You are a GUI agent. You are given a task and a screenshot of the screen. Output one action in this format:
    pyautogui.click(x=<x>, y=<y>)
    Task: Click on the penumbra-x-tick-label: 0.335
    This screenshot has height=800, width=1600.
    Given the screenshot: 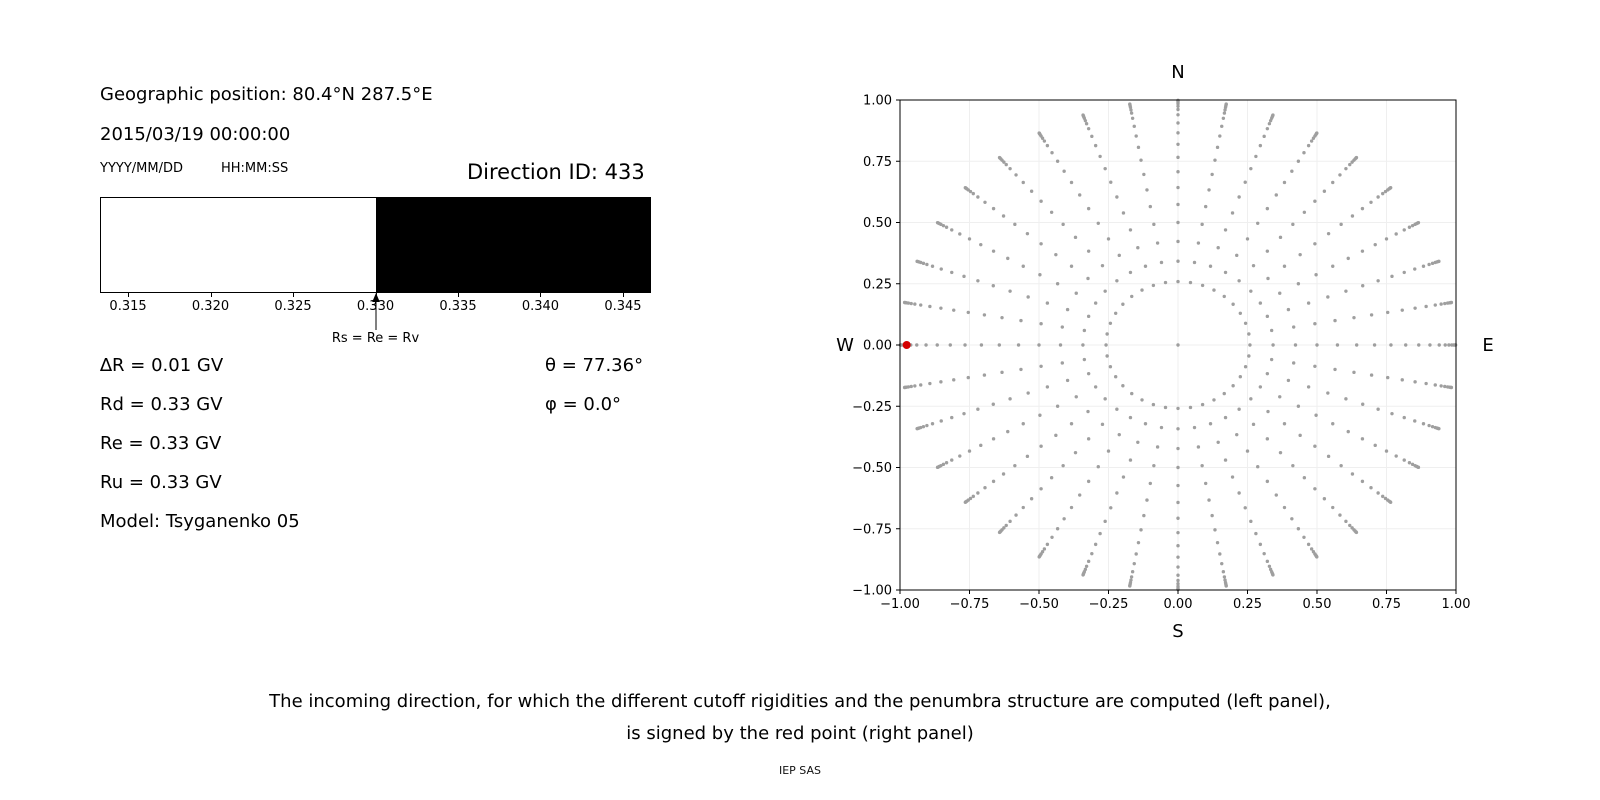 What is the action you would take?
    pyautogui.click(x=458, y=306)
    